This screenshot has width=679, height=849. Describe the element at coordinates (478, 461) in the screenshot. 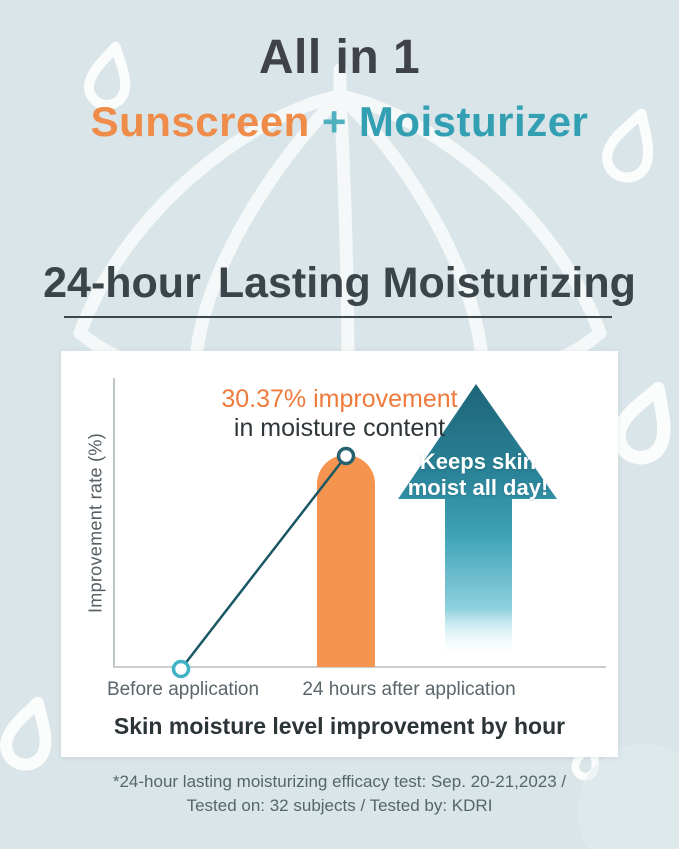

I see `arrow-label-line1: Keeps skin` at that location.